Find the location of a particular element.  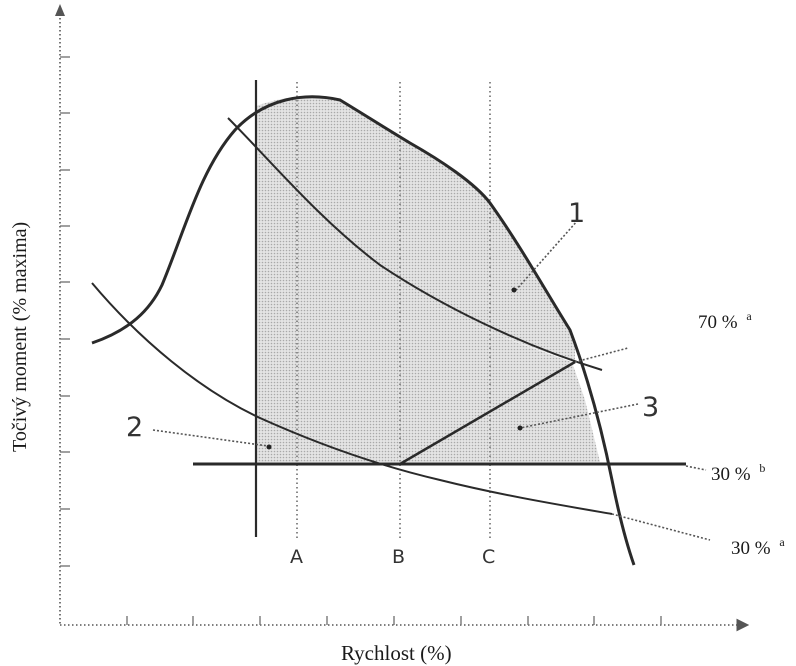

region-3-dot is located at coordinates (520, 428).